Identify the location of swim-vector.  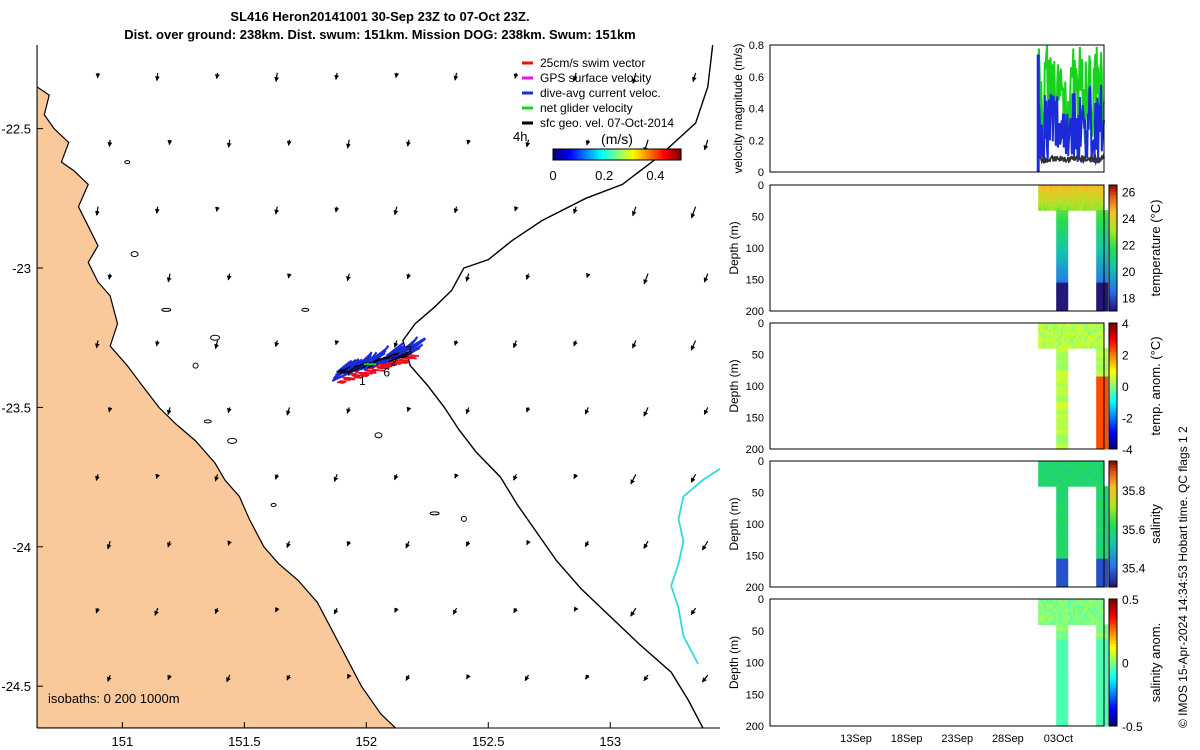
(412, 358).